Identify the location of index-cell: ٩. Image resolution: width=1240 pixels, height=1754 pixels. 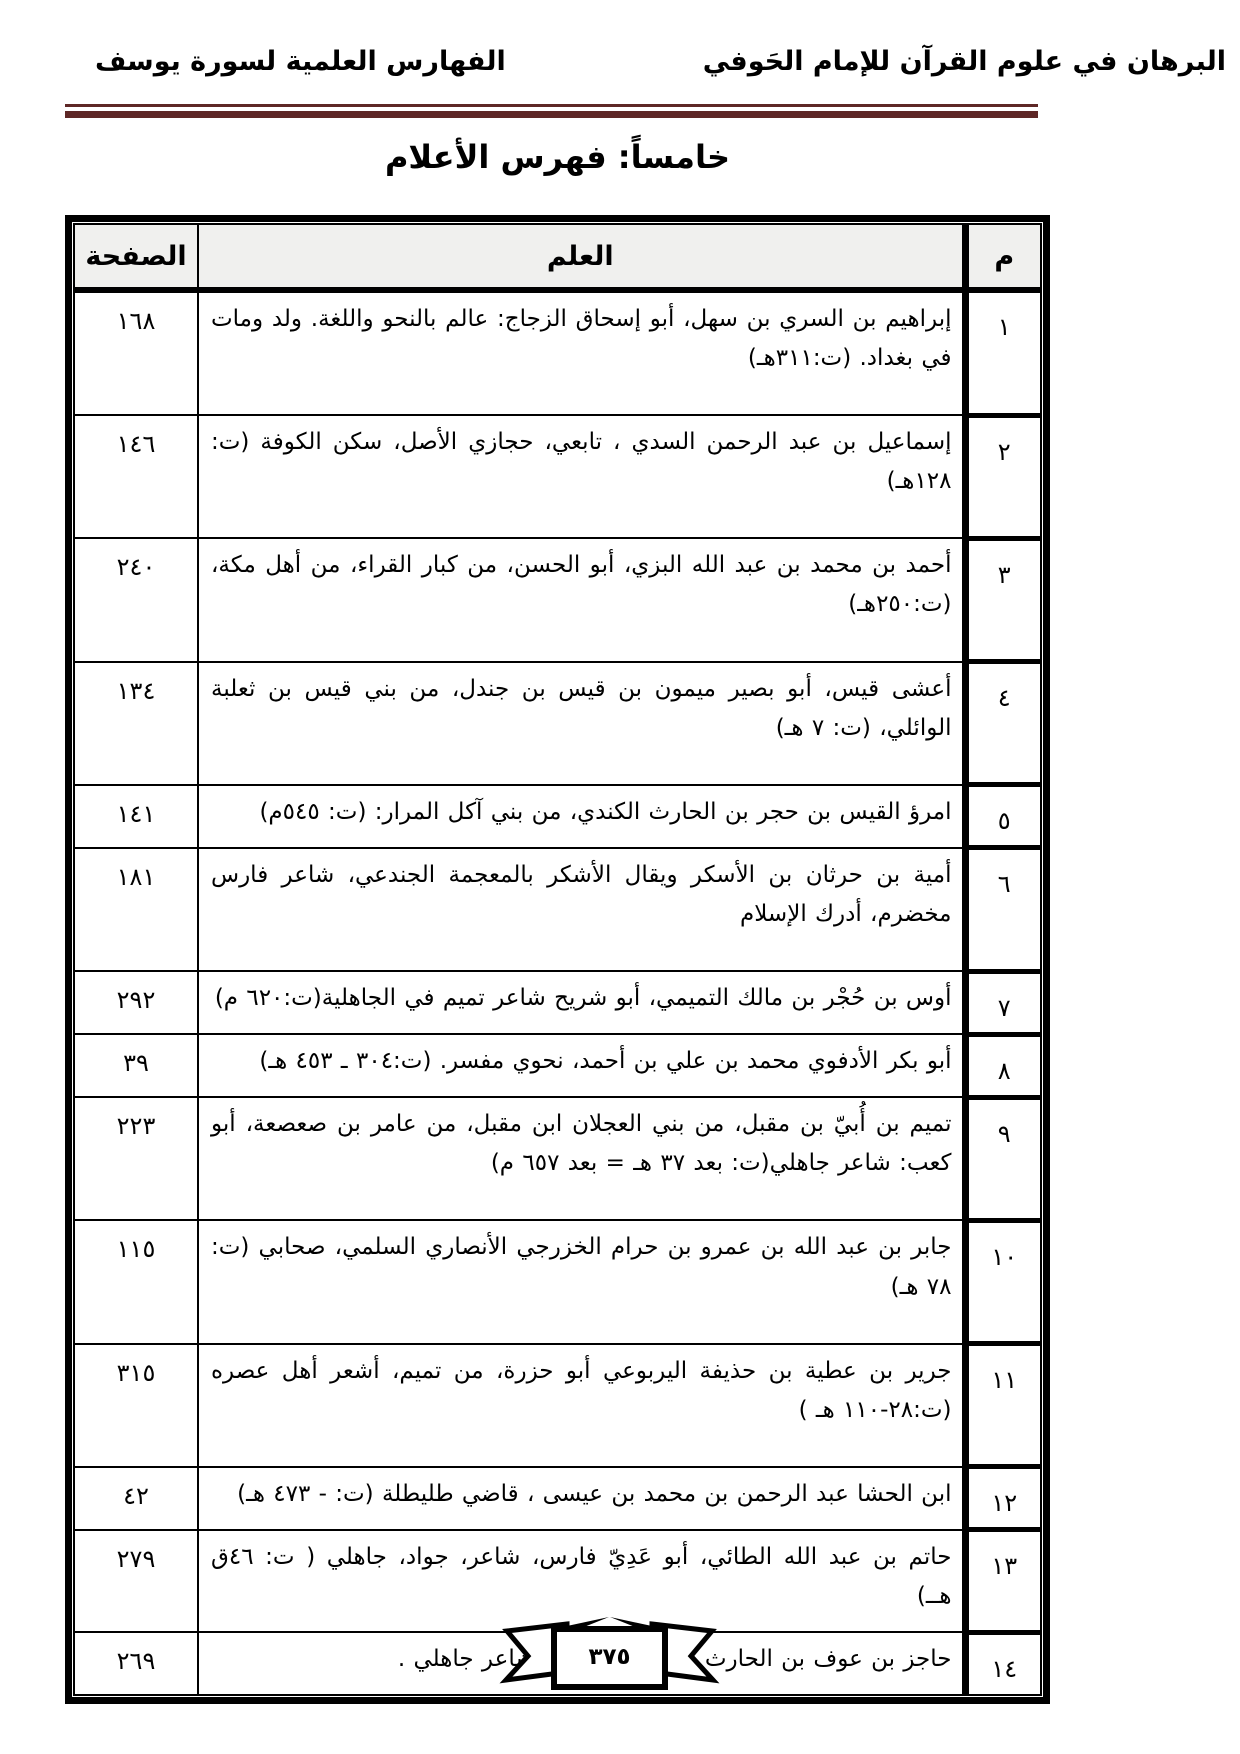
(1001, 1158).